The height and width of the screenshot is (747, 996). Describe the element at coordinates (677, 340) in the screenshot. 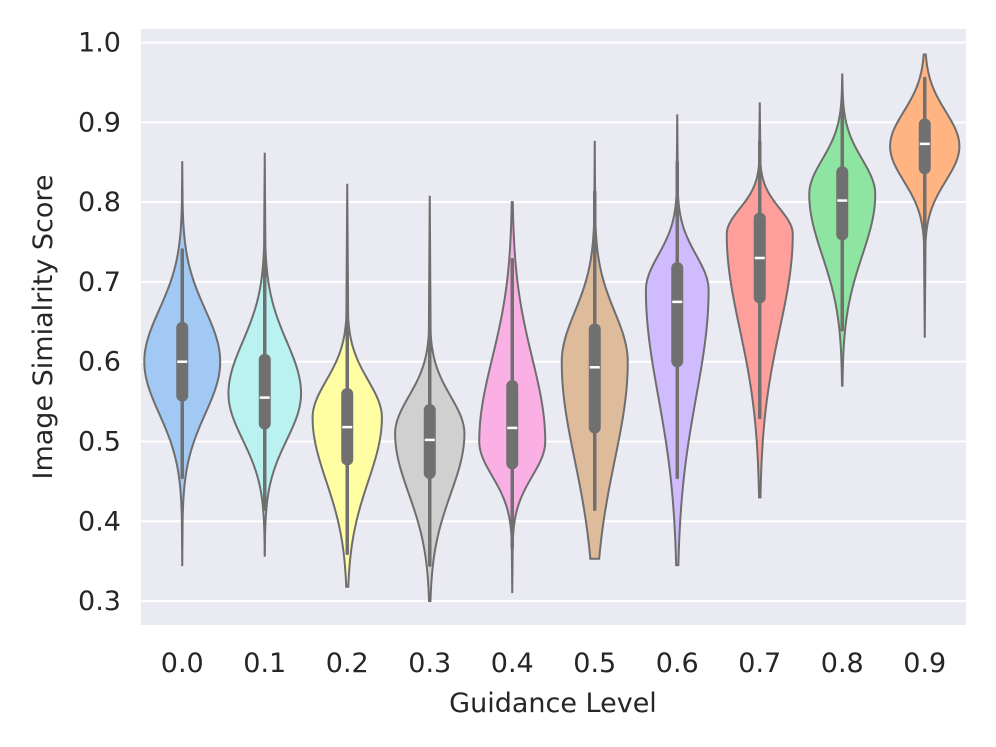

I see `violin-0.6` at that location.